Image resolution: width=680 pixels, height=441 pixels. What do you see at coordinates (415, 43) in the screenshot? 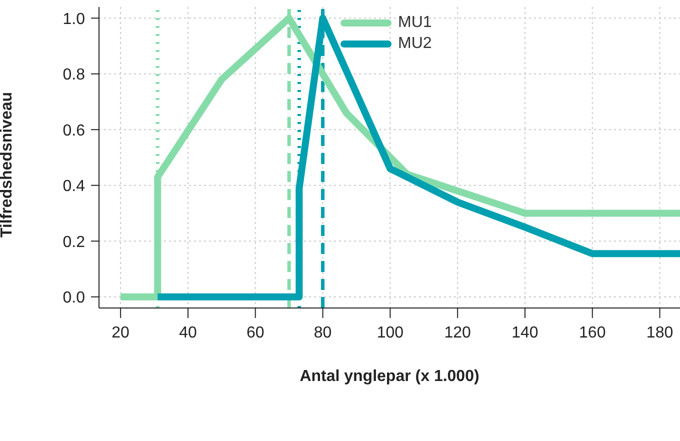
I see `legend-label: MU2` at bounding box center [415, 43].